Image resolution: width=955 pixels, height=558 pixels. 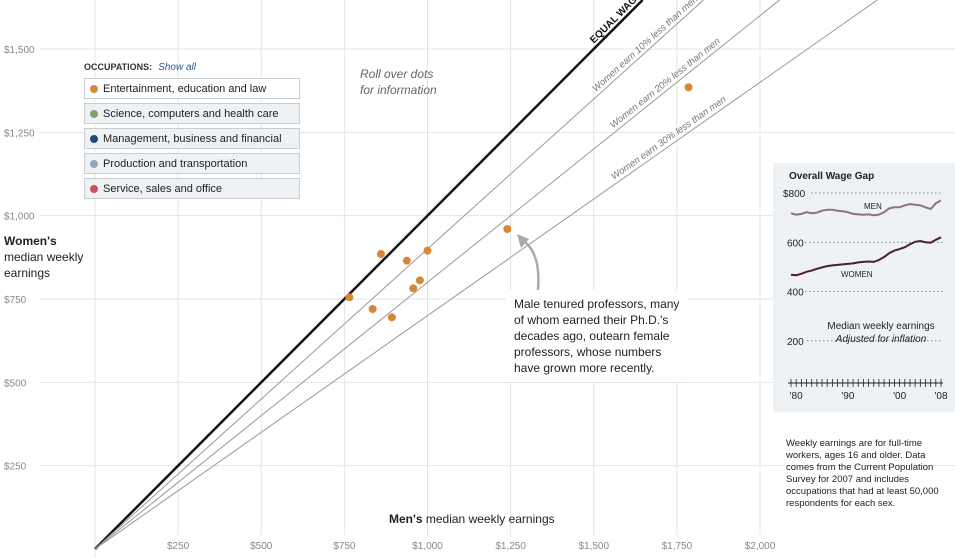 What do you see at coordinates (796, 396) in the screenshot?
I see `wage-gap-x-tick-label: '80` at bounding box center [796, 396].